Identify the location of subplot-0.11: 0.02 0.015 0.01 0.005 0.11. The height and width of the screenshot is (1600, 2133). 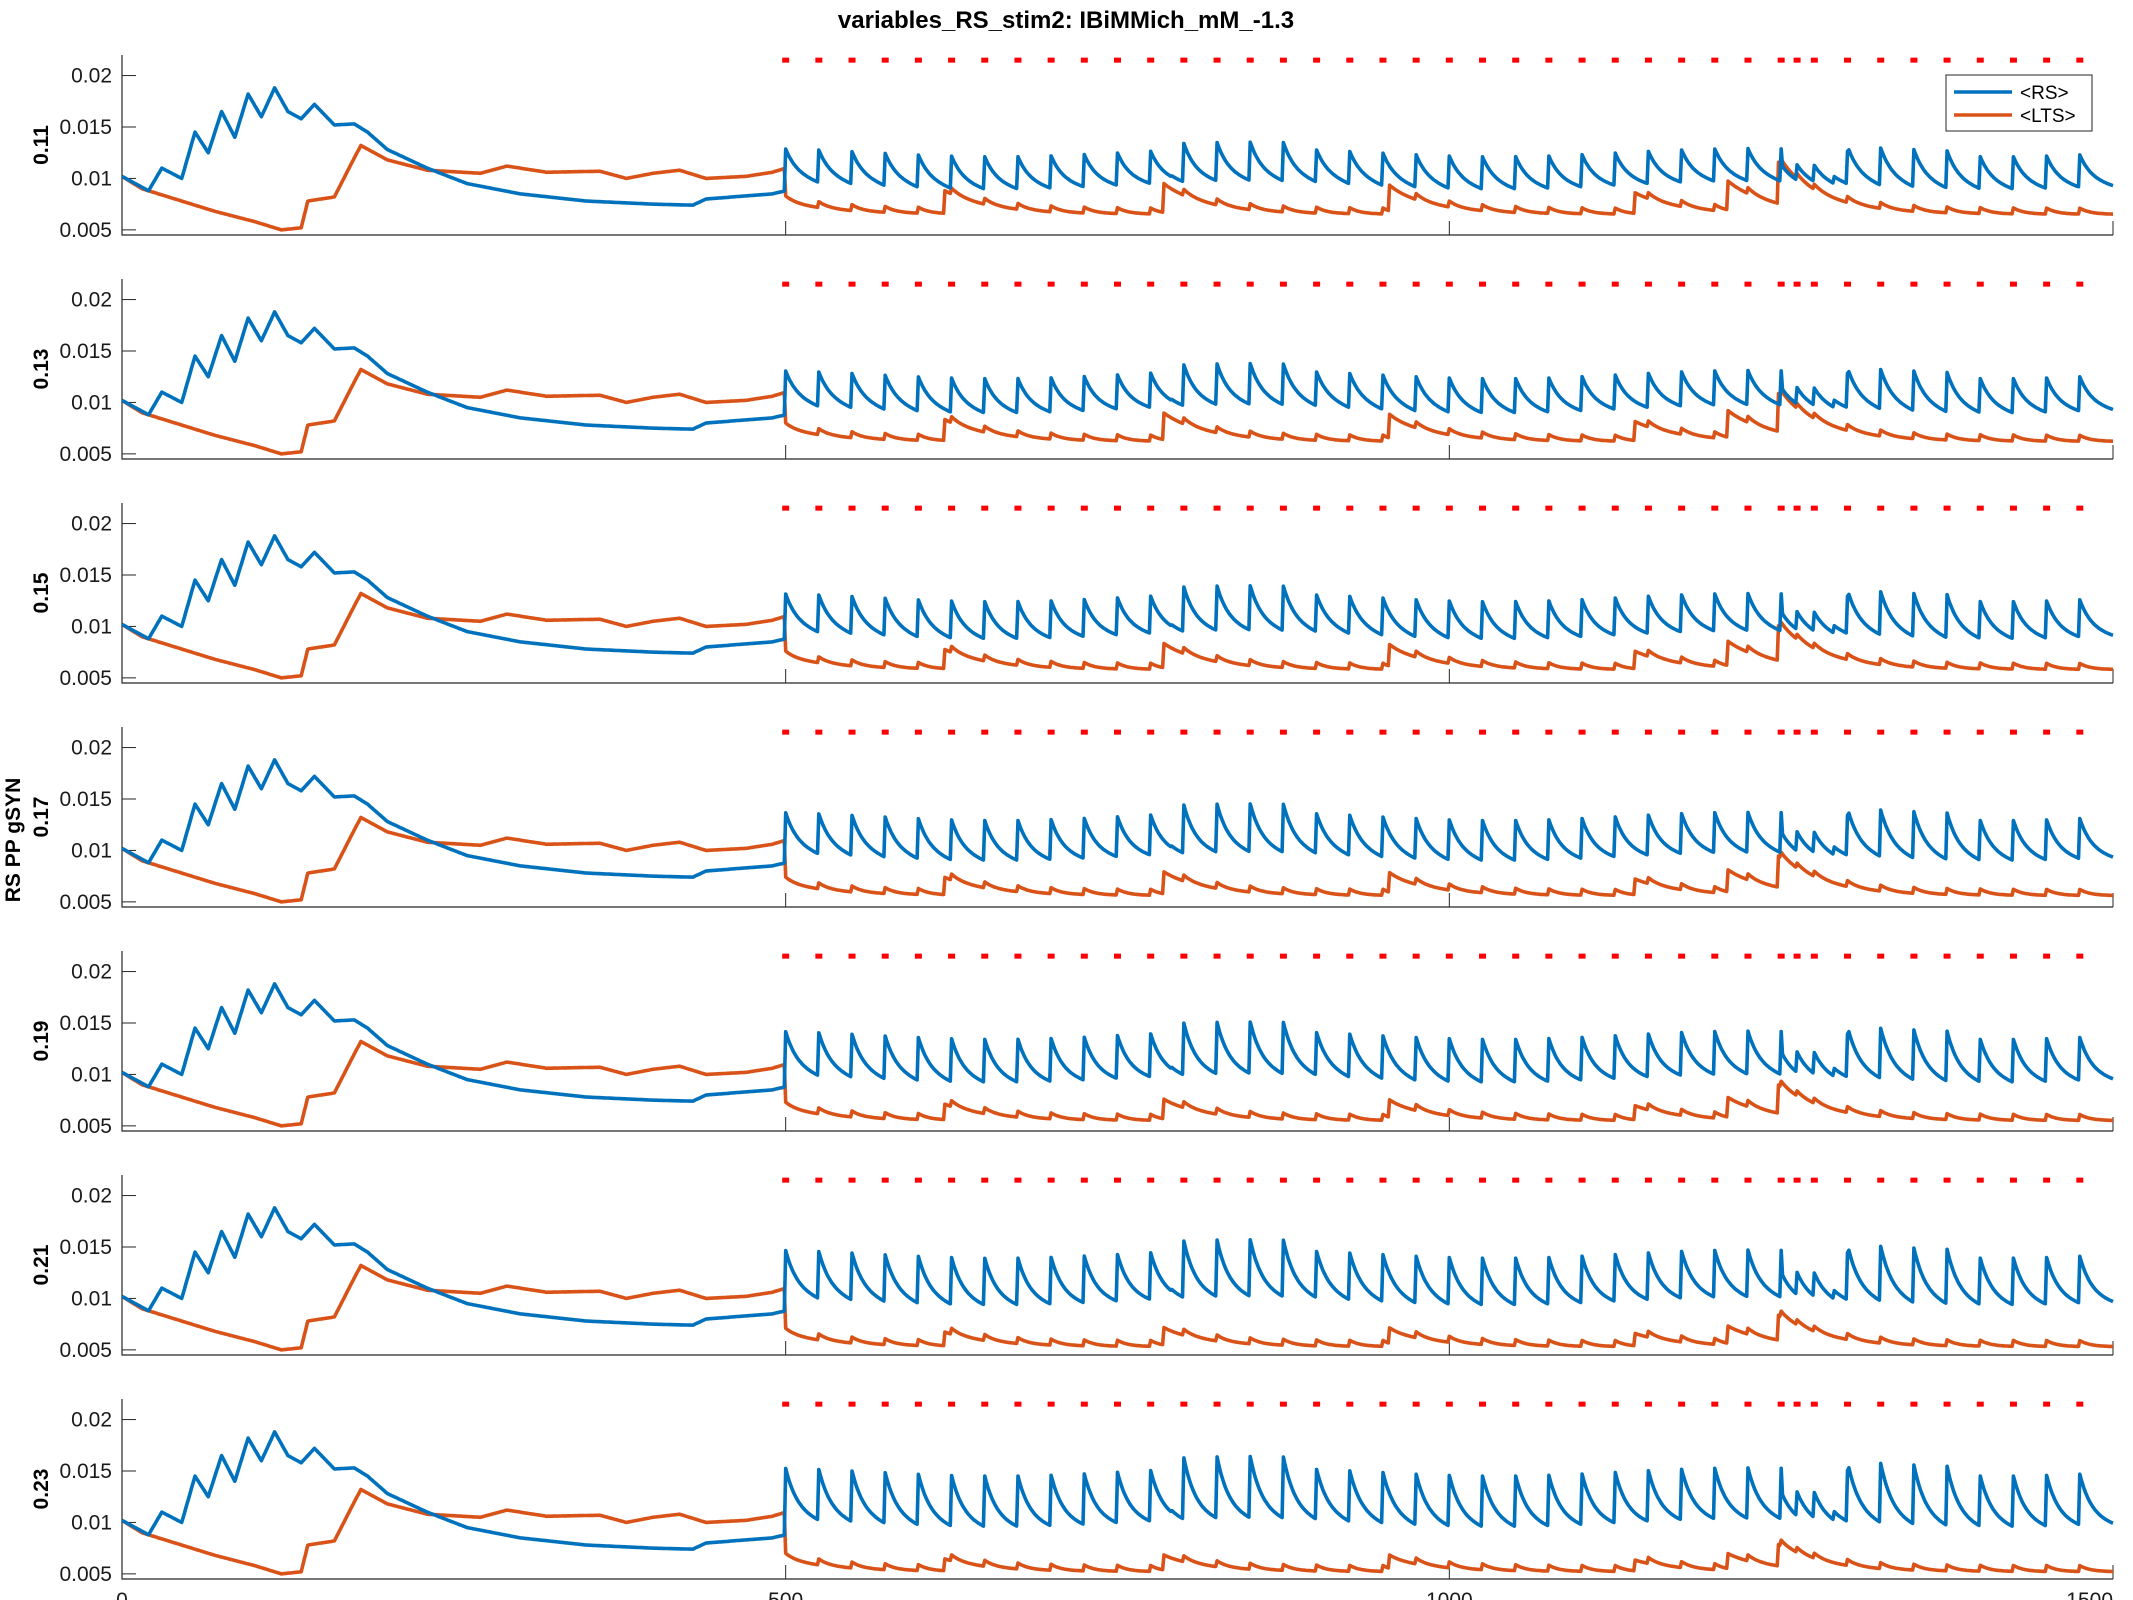
(1072, 148).